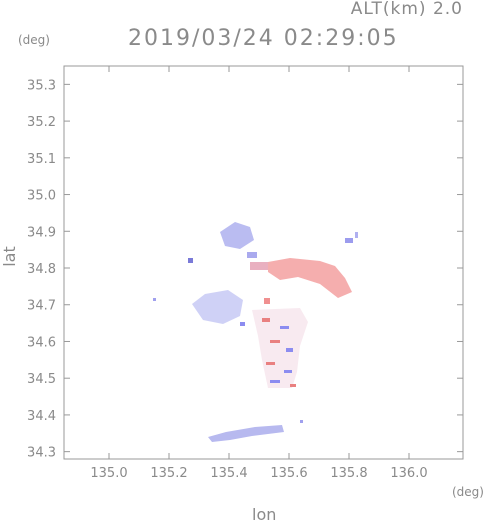 Image resolution: width=491 pixels, height=524 pixels. I want to click on x-tick-label: 136.0, so click(408, 473).